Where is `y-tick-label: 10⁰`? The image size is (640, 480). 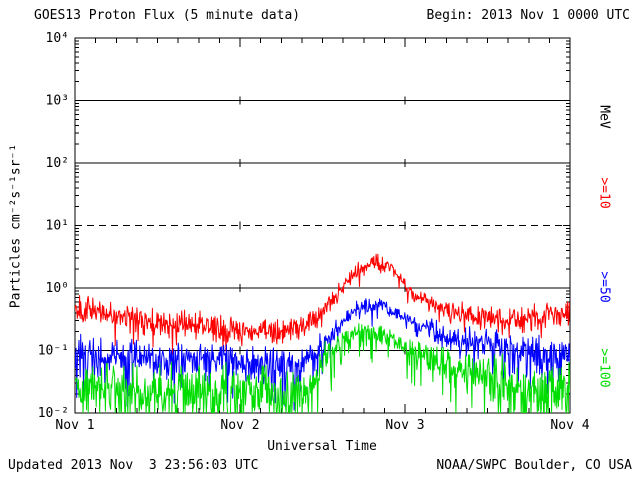 y-tick-label: 10⁰ is located at coordinates (57, 288).